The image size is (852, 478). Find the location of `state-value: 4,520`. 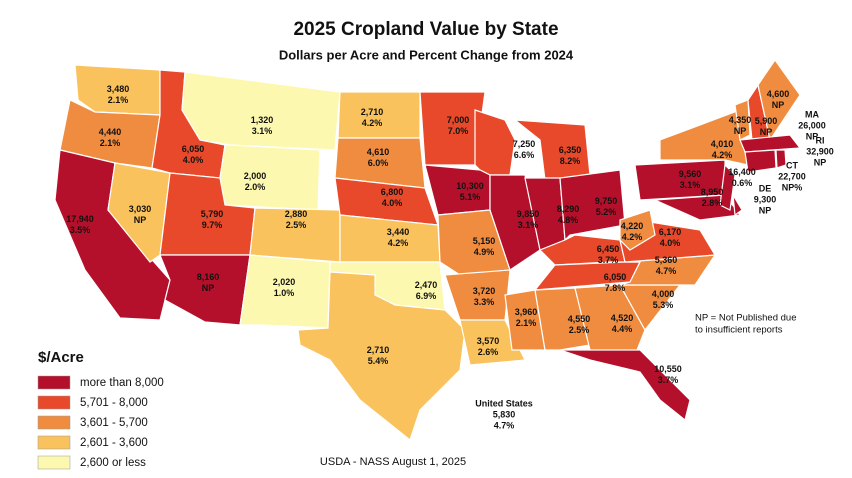

state-value: 4,520 is located at coordinates (622, 318).